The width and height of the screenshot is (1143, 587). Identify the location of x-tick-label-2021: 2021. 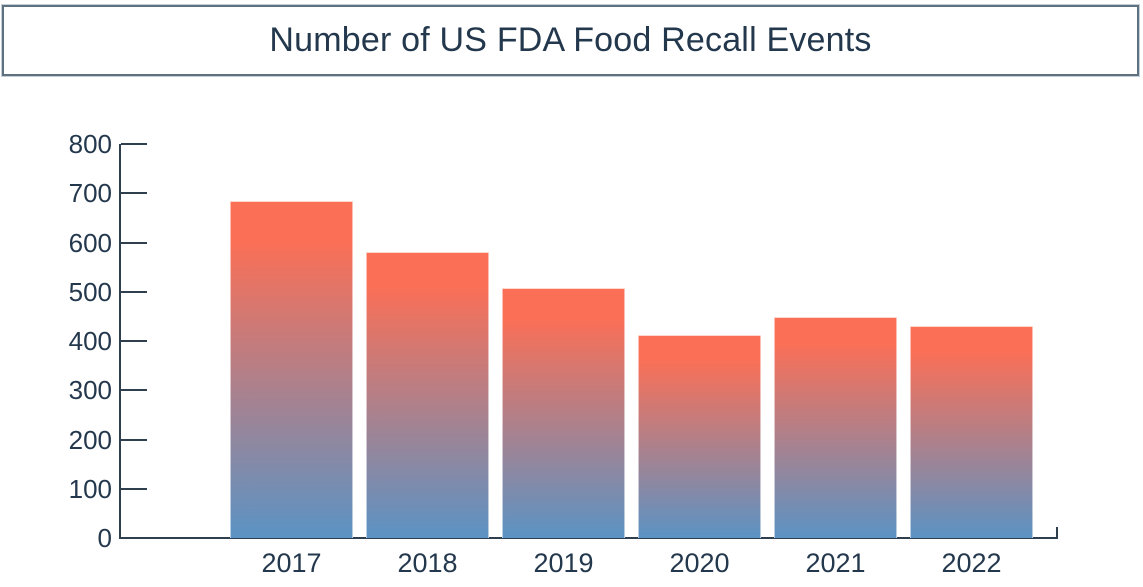
(835, 563).